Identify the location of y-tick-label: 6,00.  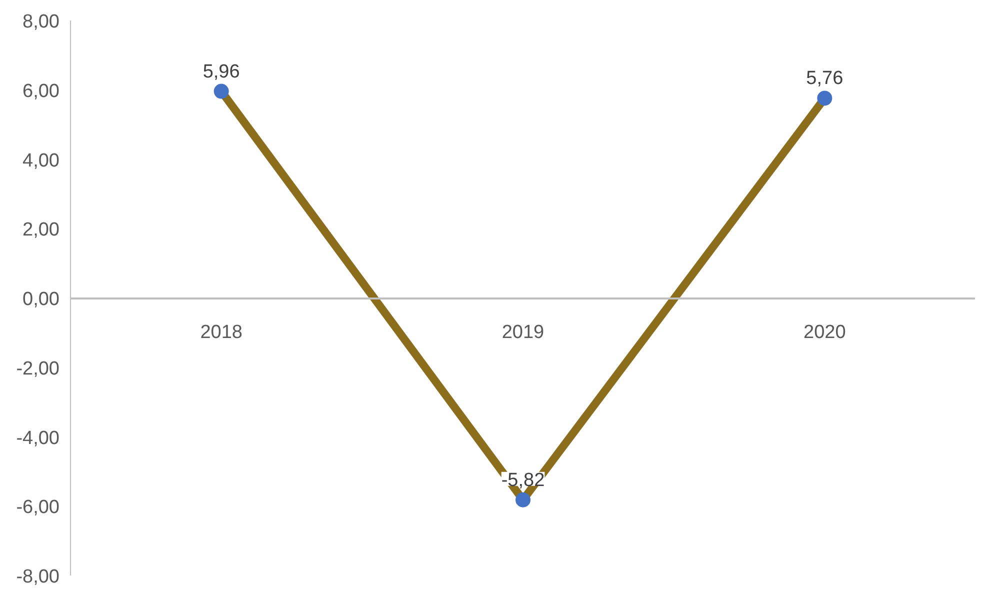
(41, 91).